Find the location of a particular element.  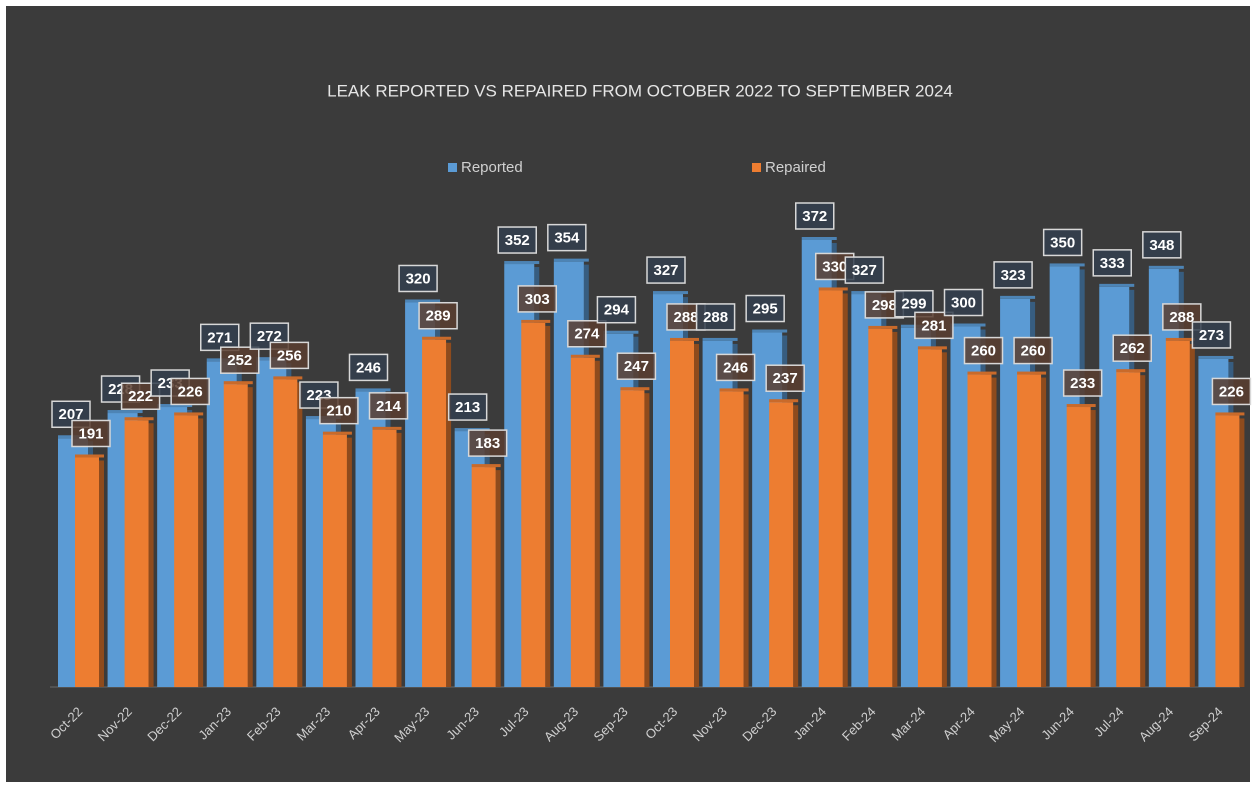

data-label: 348 is located at coordinates (1161, 245).